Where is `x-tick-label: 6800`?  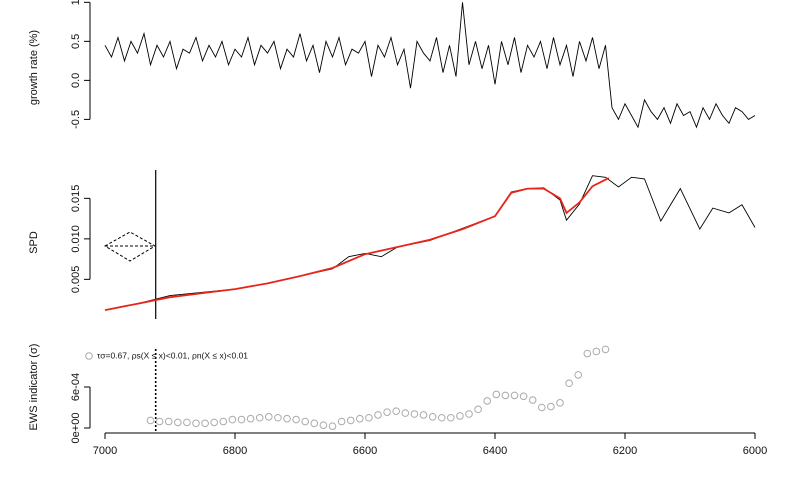
x-tick-label: 6800 is located at coordinates (235, 451).